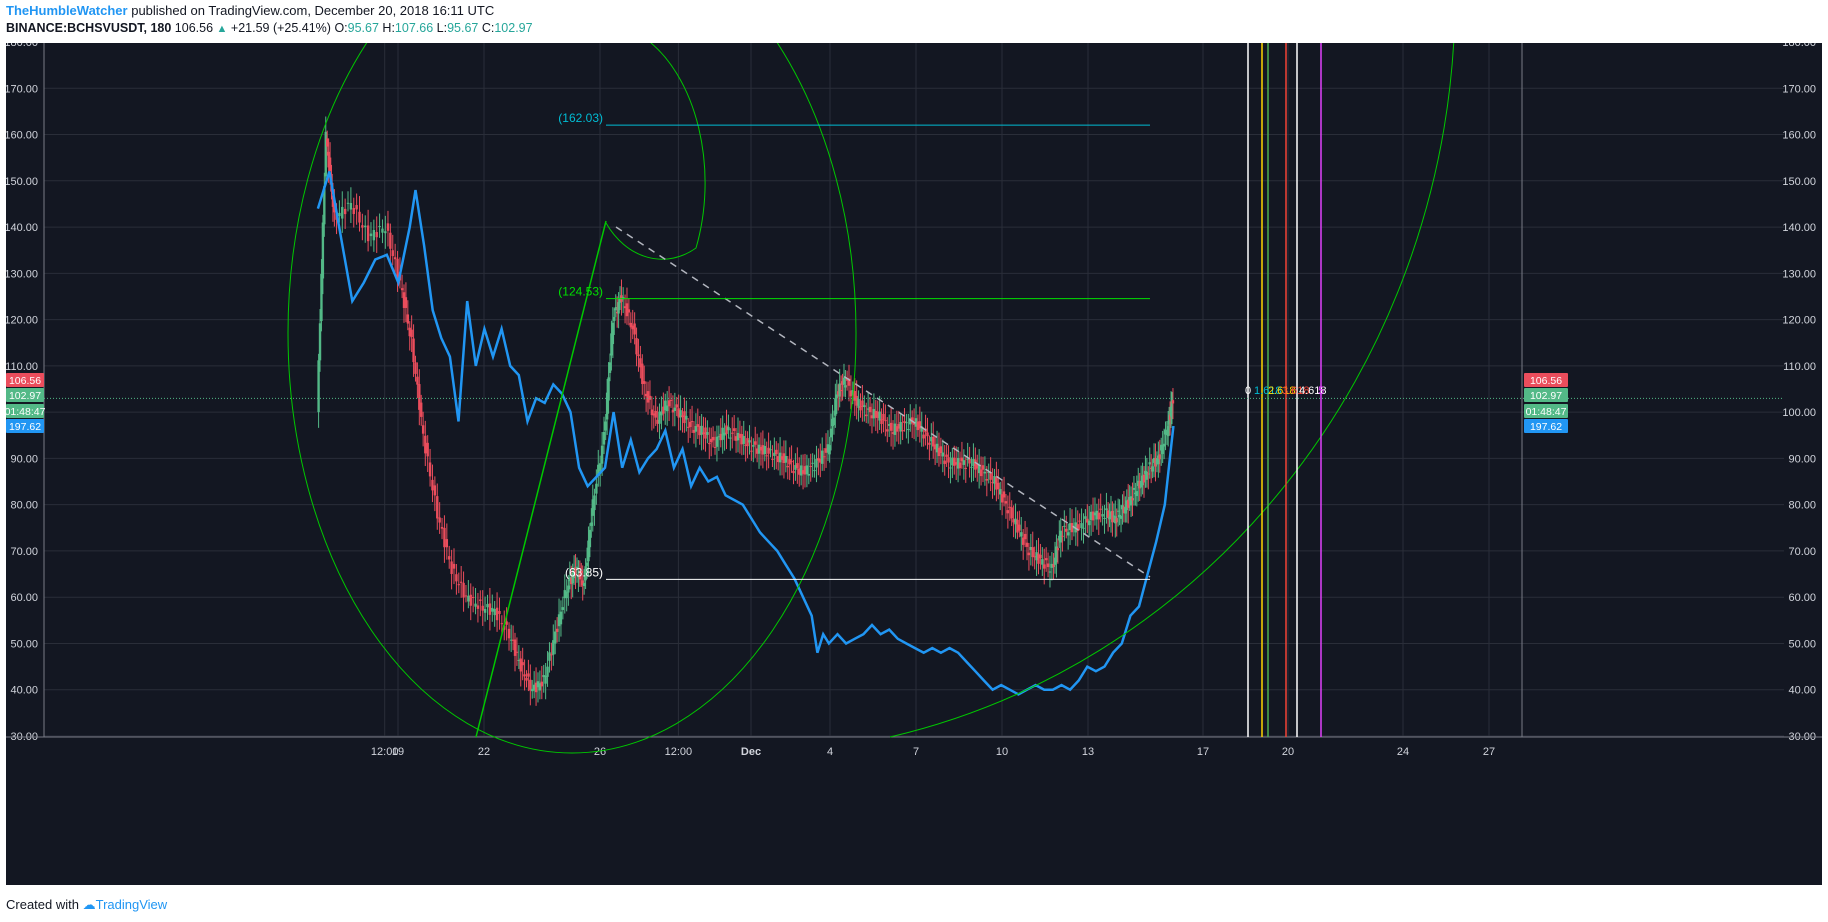 Image resolution: width=1828 pixels, height=922 pixels. Describe the element at coordinates (541, 479) in the screenshot. I see `trend-line-up` at that location.